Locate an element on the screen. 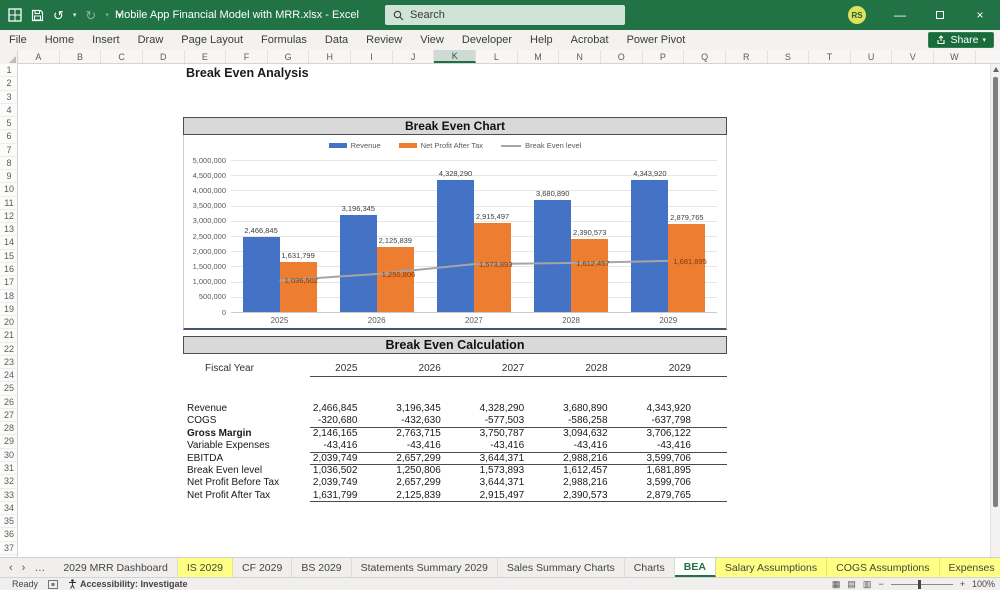 This screenshot has height=590, width=1000. column-header-g: G is located at coordinates (289, 56).